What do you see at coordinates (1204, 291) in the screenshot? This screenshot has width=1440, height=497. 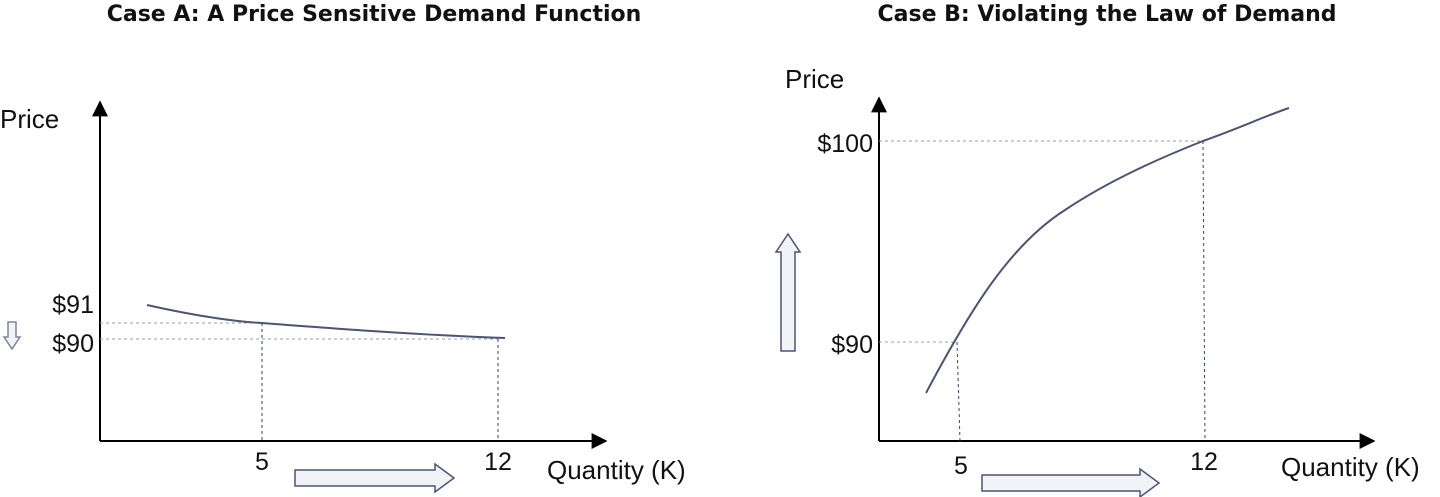 I see `chart-b-guide-x12` at bounding box center [1204, 291].